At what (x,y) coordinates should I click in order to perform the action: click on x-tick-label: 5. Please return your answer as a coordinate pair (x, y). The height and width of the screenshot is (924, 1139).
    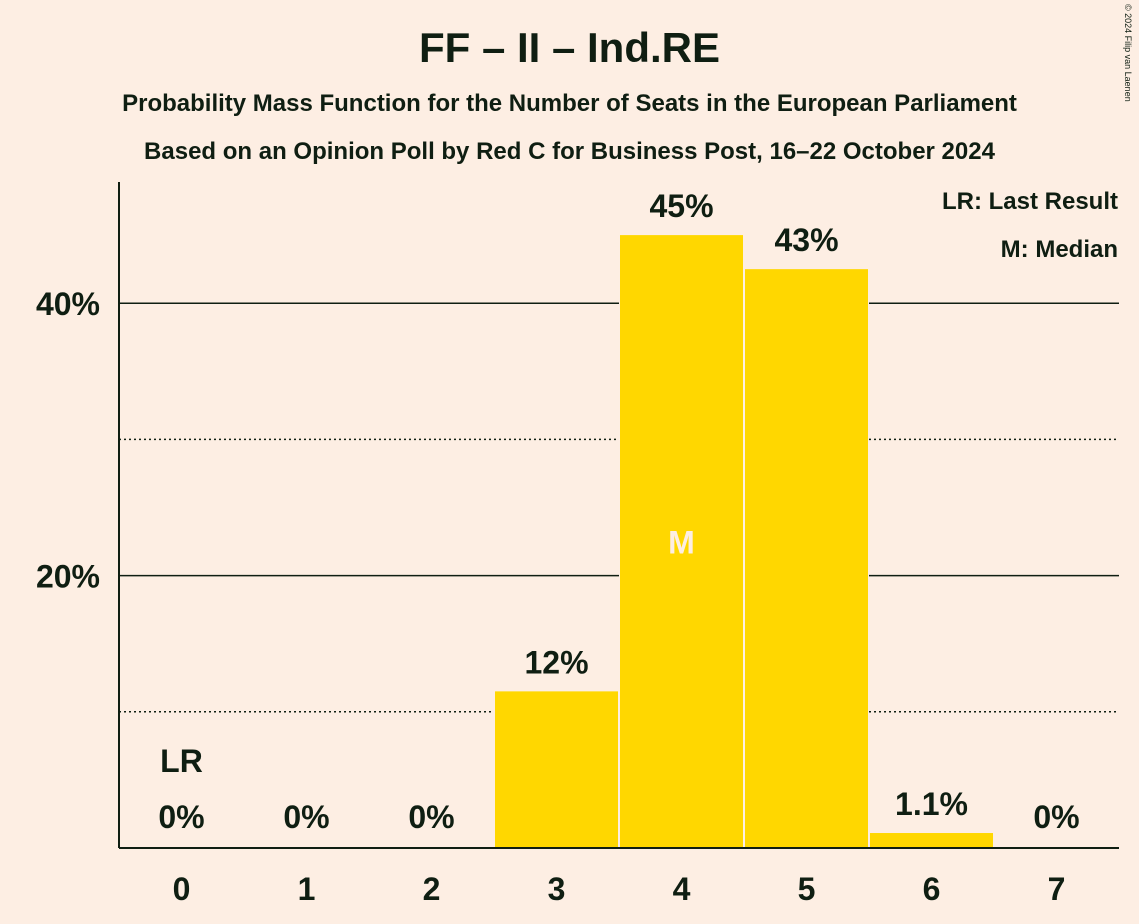
    Looking at the image, I should click on (807, 889).